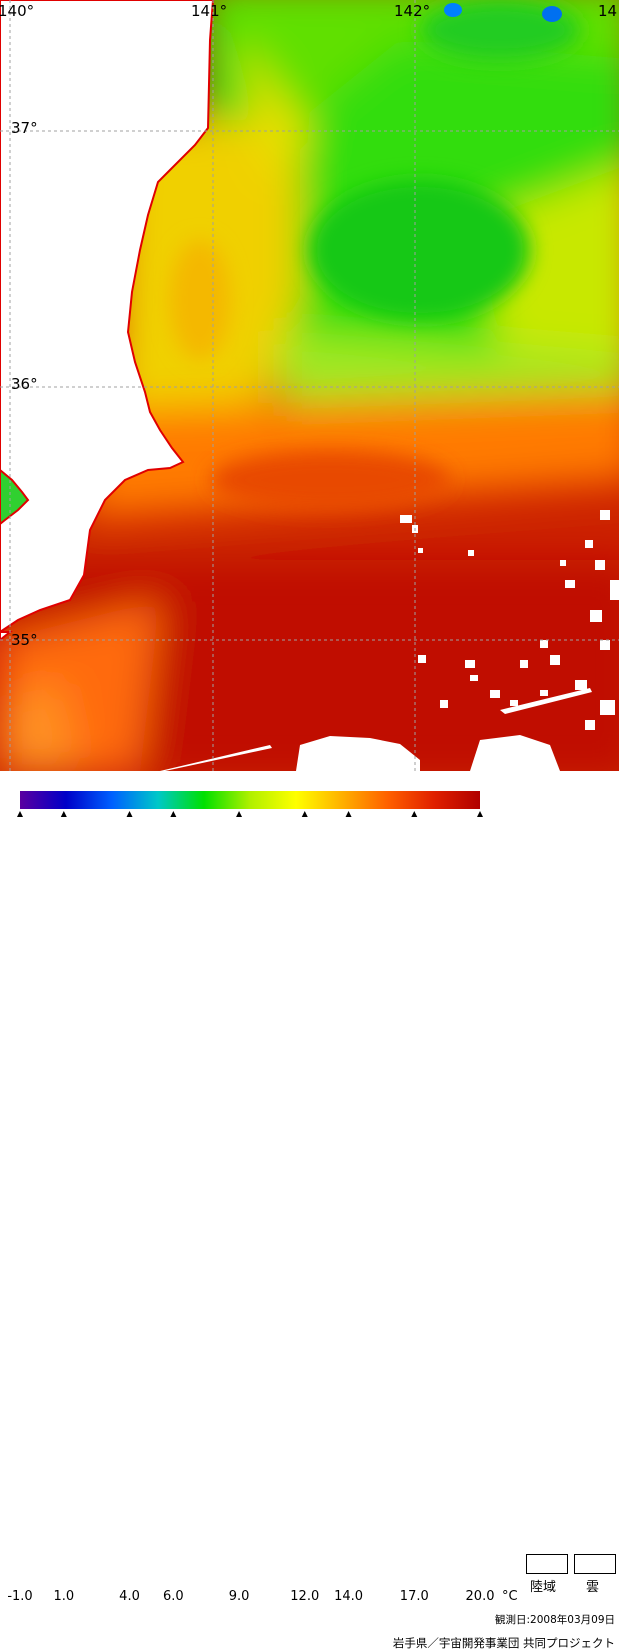 The image size is (619, 1651). I want to click on cloud-patches, so click(389, 640).